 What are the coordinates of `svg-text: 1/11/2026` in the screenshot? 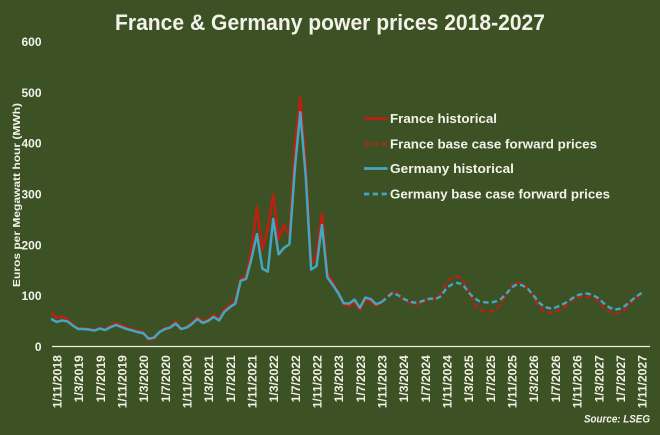 It's located at (578, 381).